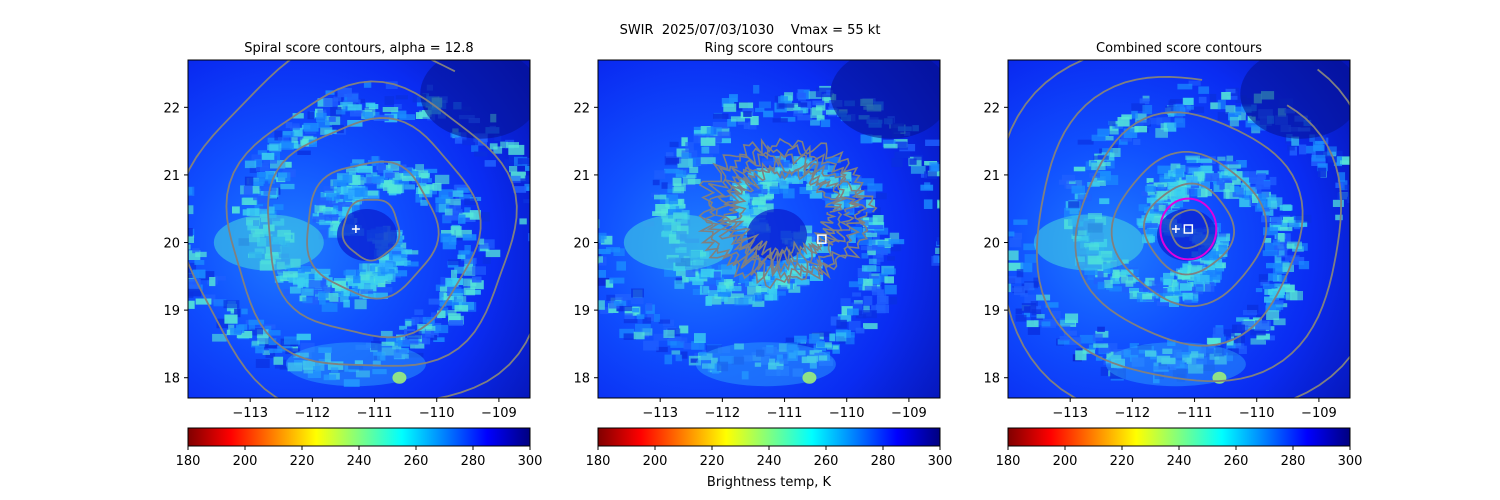 The image size is (1500, 500). Describe the element at coordinates (358, 48) in the screenshot. I see `panel-title-spiral: Spiral score contours, alpha = 12.8` at that location.